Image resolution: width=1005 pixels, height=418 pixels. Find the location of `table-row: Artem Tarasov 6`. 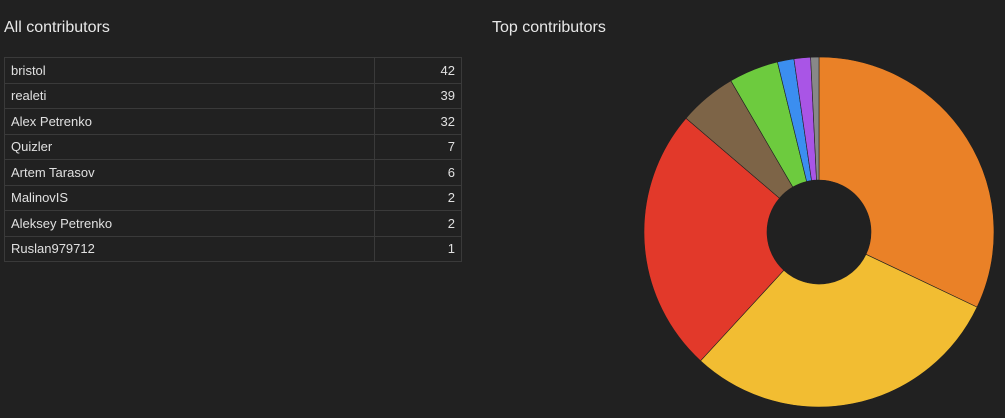

table-row: Artem Tarasov 6 is located at coordinates (233, 172).